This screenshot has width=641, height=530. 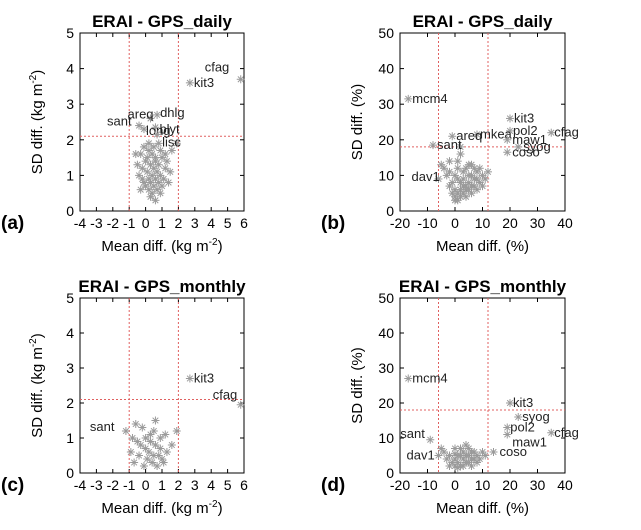 What do you see at coordinates (113, 485) in the screenshot?
I see `x-tick-label: -2` at bounding box center [113, 485].